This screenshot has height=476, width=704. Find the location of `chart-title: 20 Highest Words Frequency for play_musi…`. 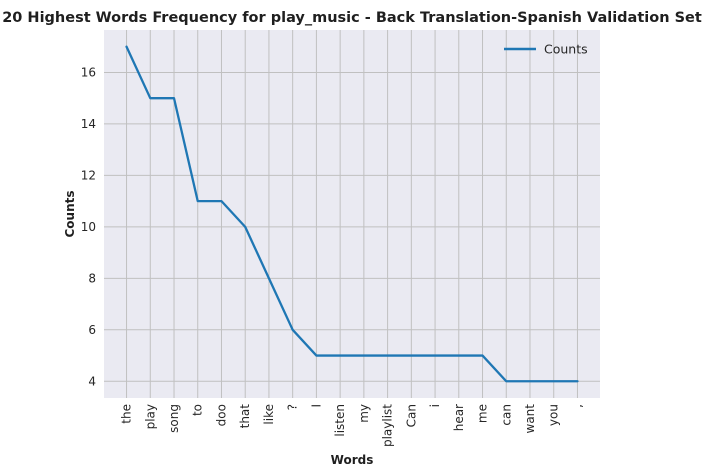

chart-title: 20 Highest Words Frequency for play_musi… is located at coordinates (352, 18).